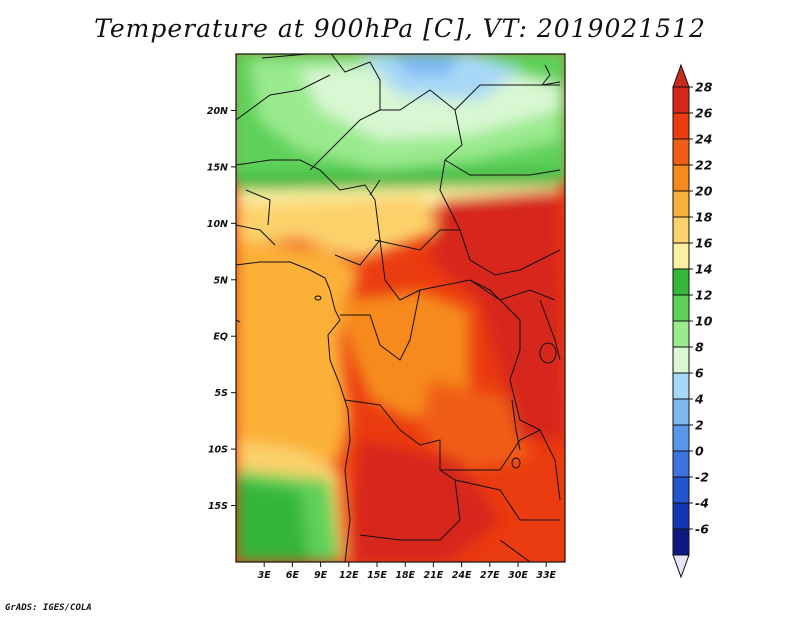 Image resolution: width=800 pixels, height=618 pixels. I want to click on lat-tick-label: 15S, so click(218, 506).